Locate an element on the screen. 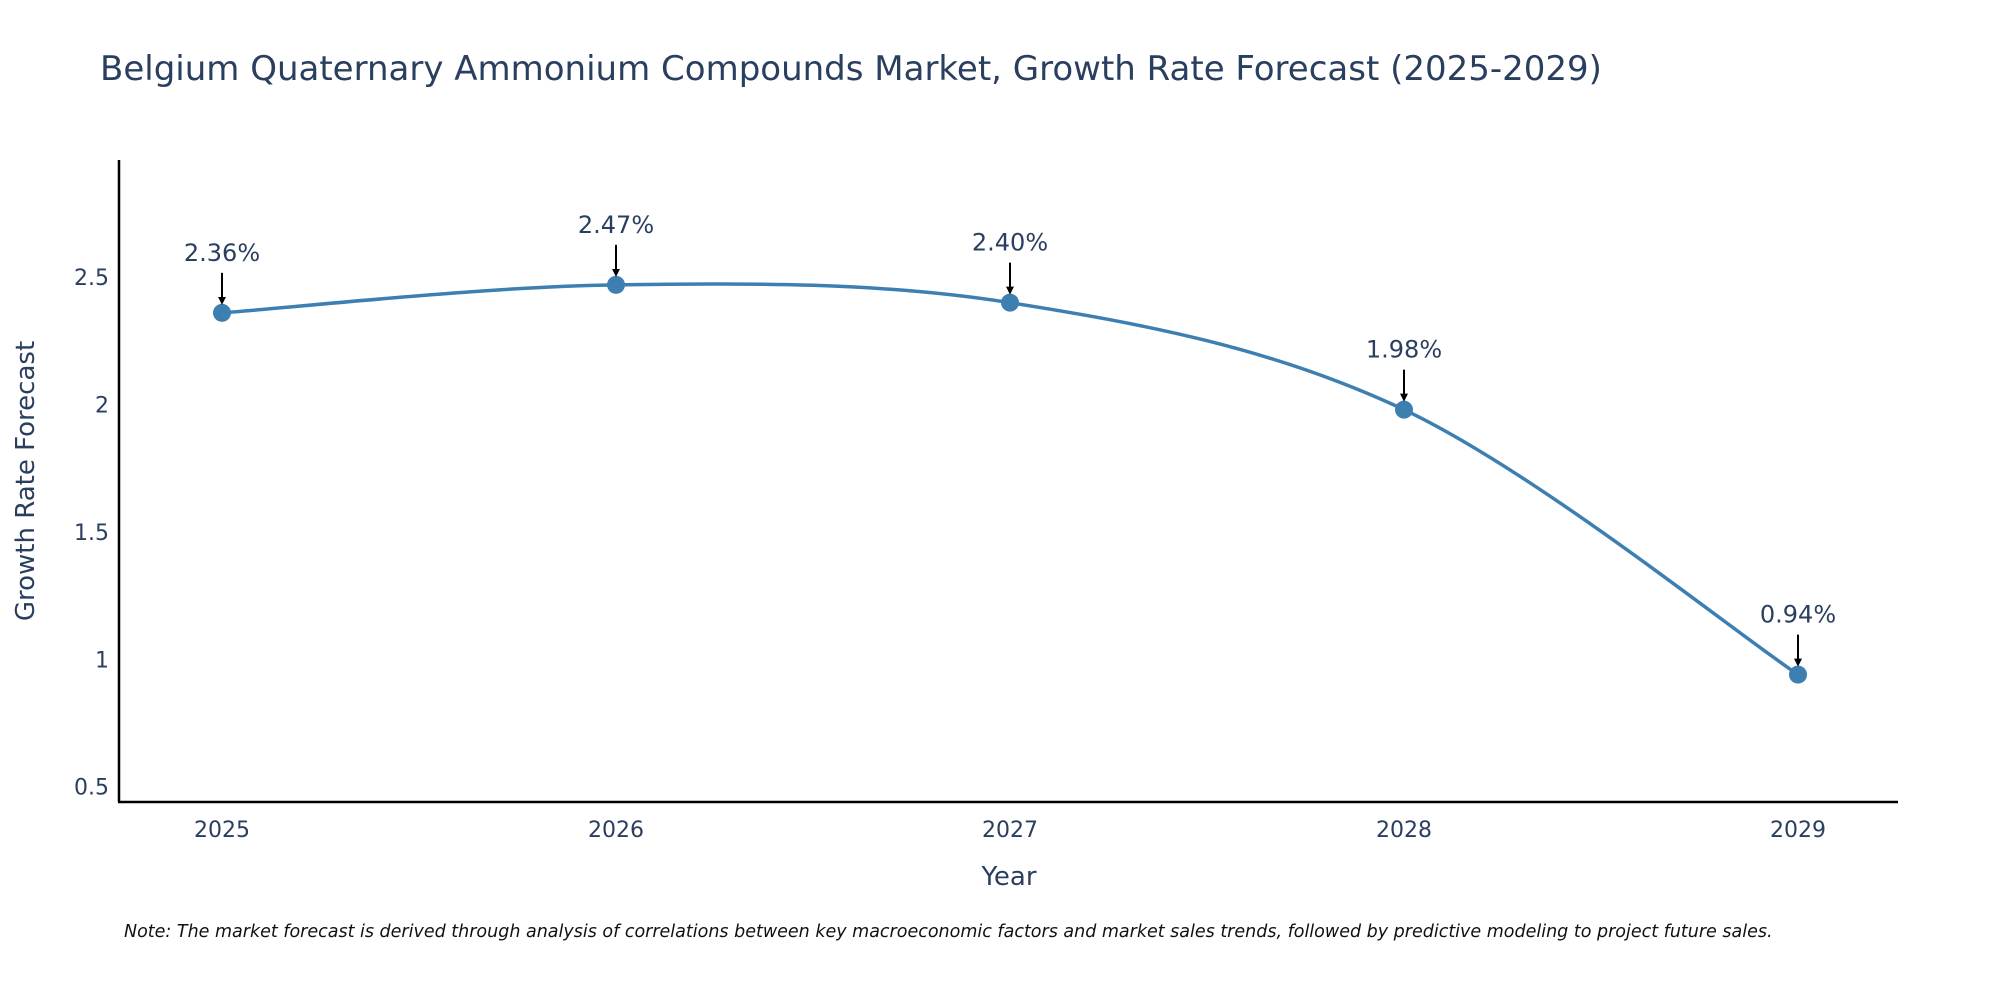 The height and width of the screenshot is (1000, 2000). data-label: 2.47% is located at coordinates (616, 225).